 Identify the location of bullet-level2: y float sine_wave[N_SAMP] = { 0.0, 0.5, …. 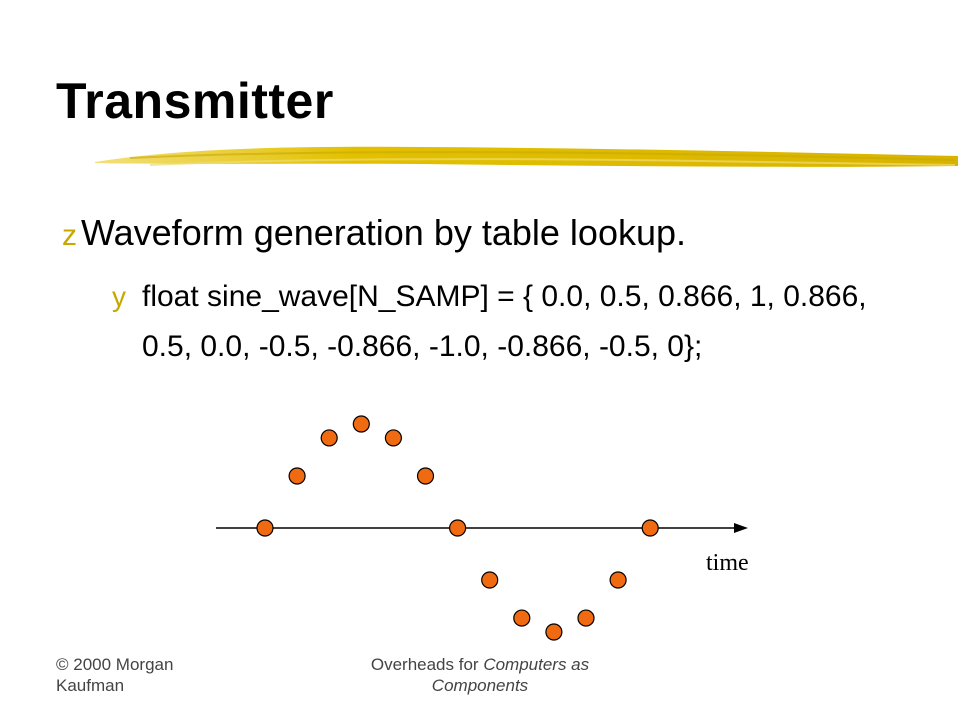
(512, 322).